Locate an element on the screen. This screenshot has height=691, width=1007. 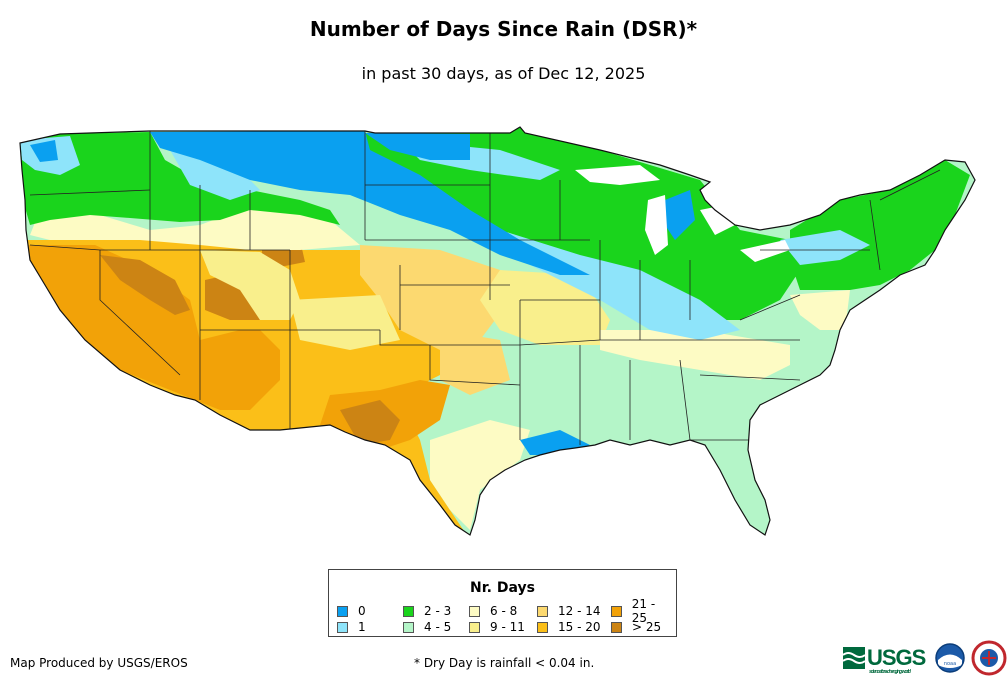
legend-label-4-5: 4 - 5 is located at coordinates (438, 627).